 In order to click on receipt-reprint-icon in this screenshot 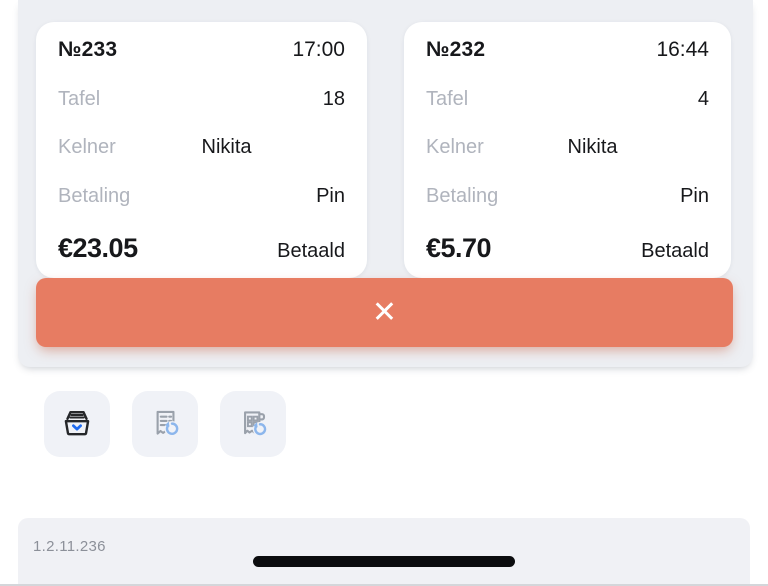, I will do `click(253, 424)`.